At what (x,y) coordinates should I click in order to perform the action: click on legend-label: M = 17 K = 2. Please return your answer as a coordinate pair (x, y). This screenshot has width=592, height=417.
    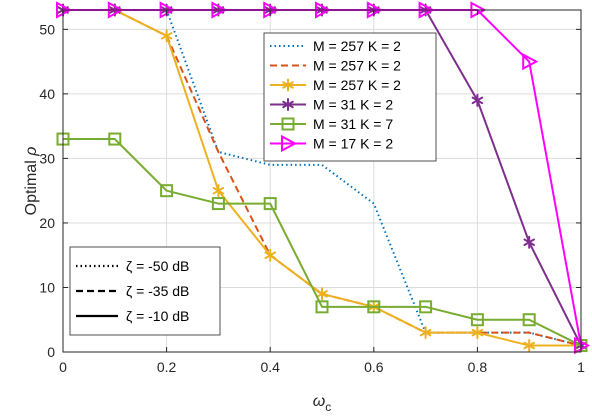
    Looking at the image, I should click on (353, 144).